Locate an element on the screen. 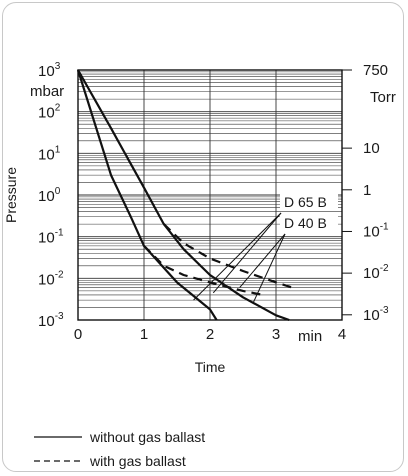 This screenshot has height=476, width=408. right-tick-label: 10 is located at coordinates (371, 148).